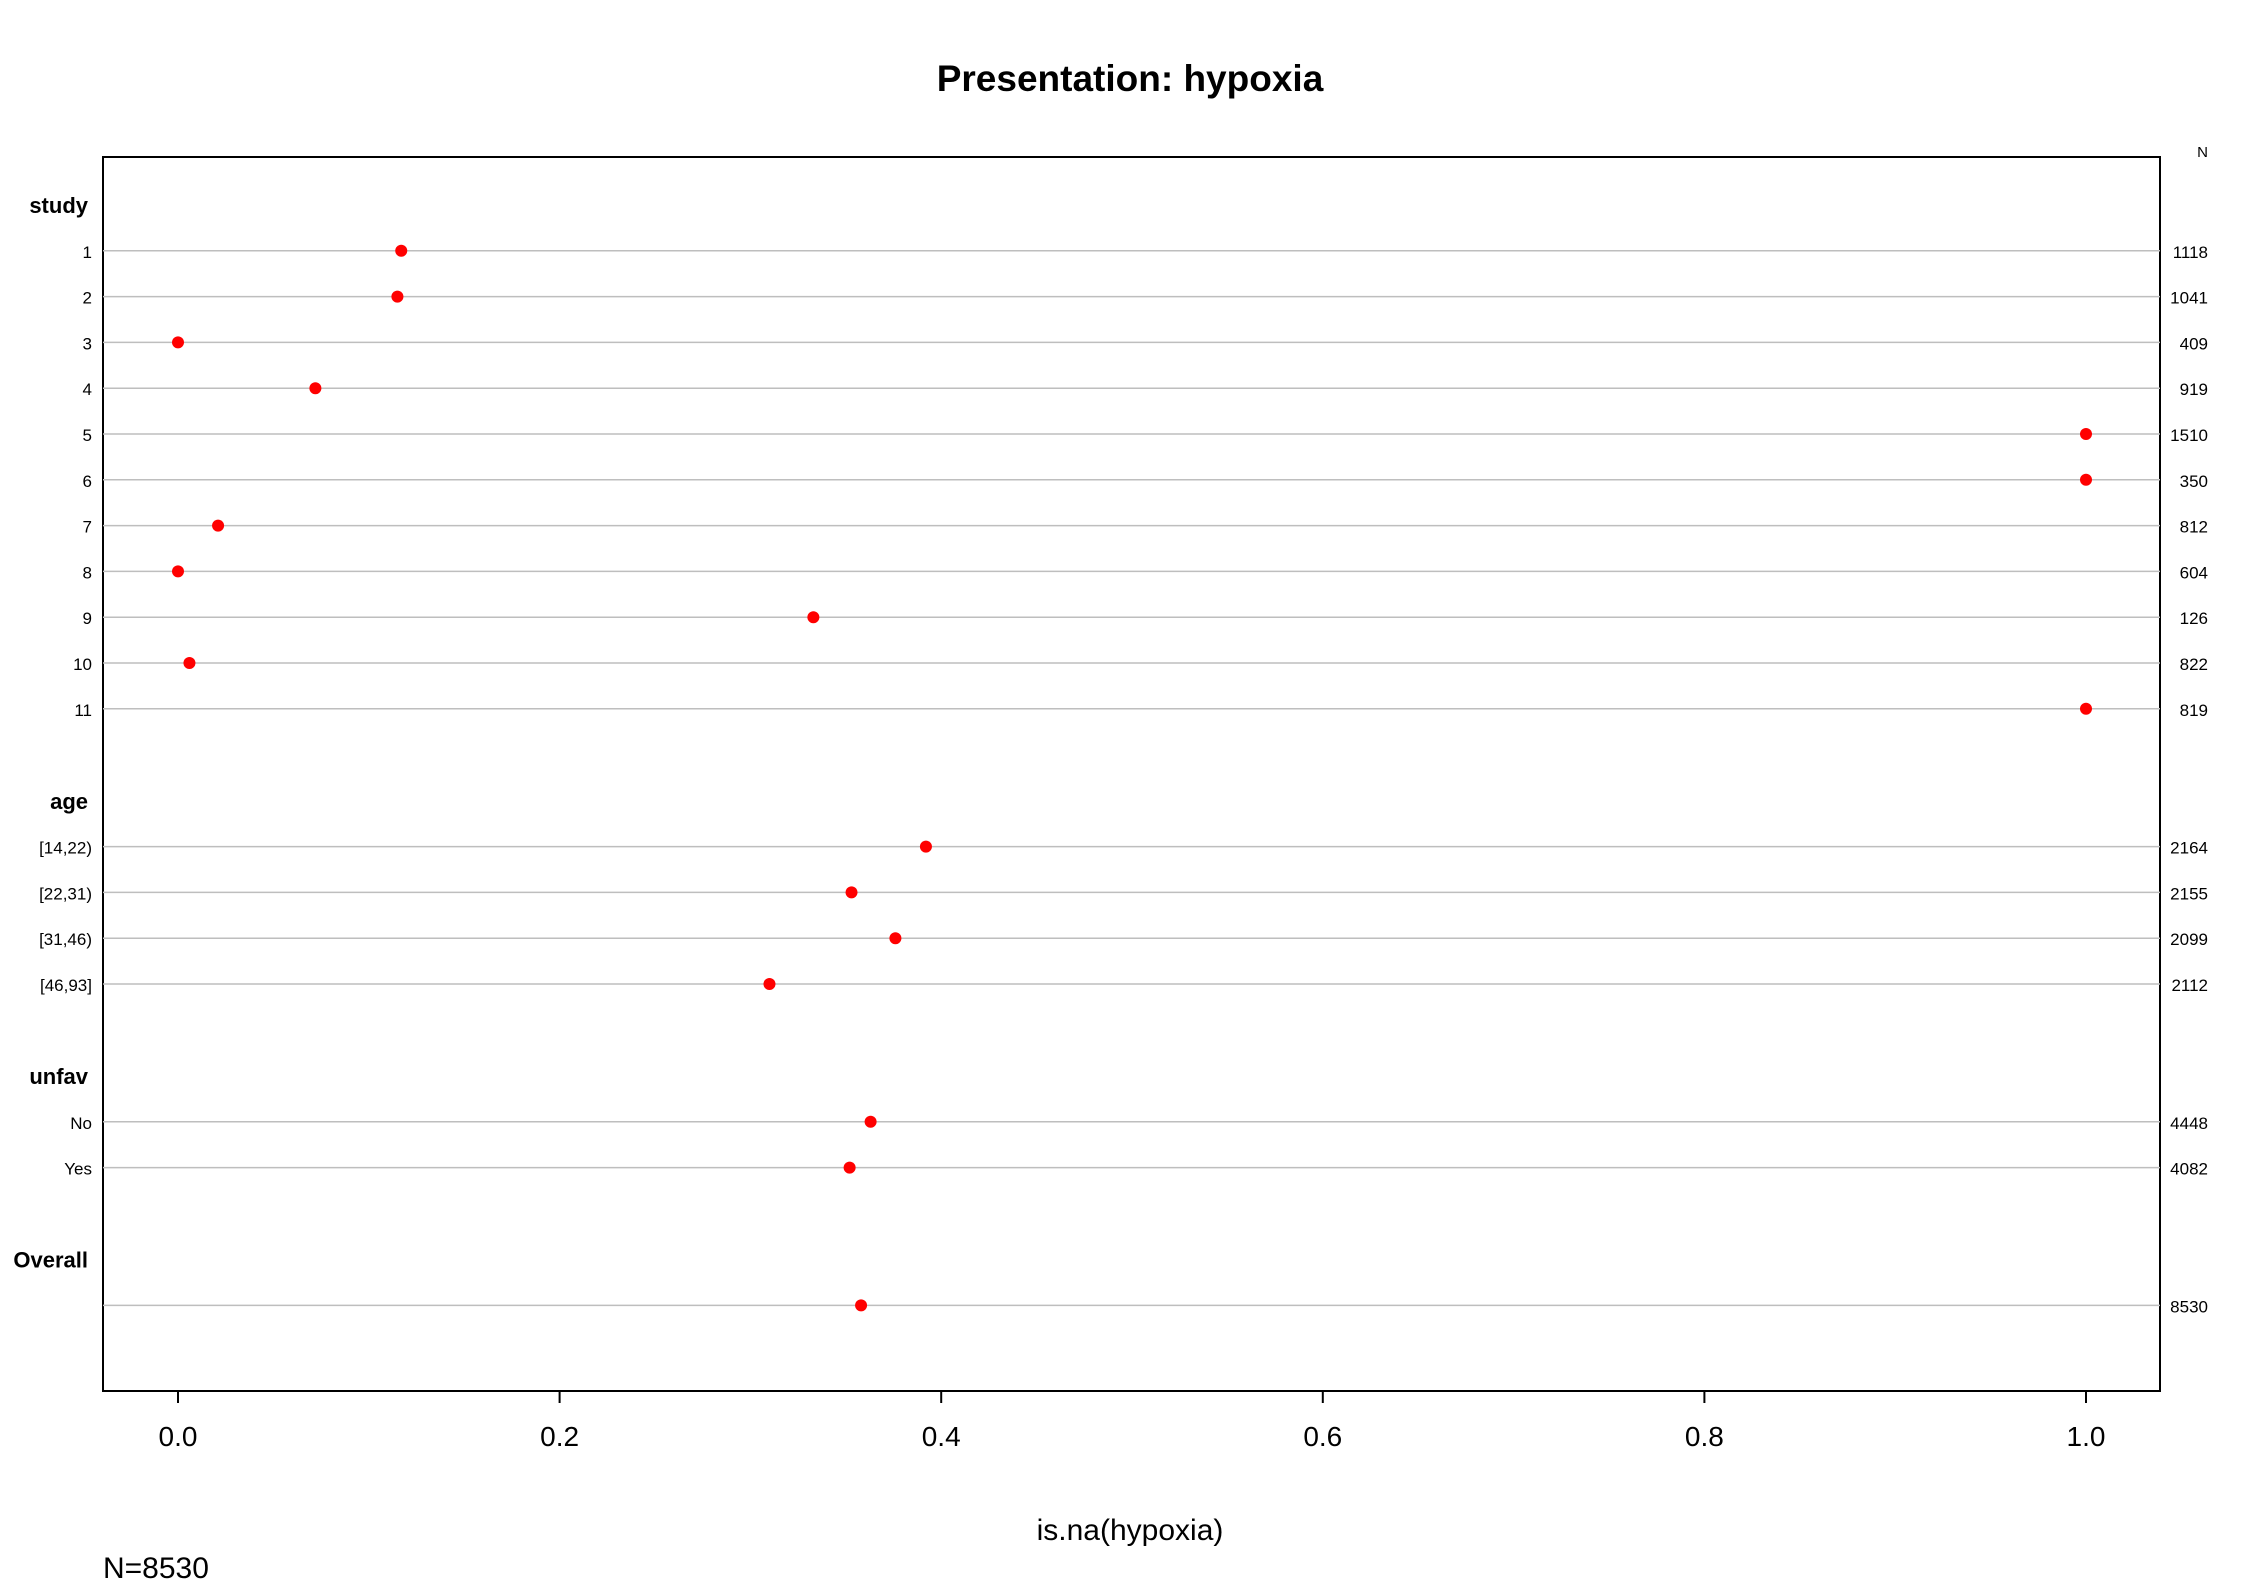 The image size is (2244, 1587). Describe the element at coordinates (2189, 1169) in the screenshot. I see `n-count: 4082` at that location.